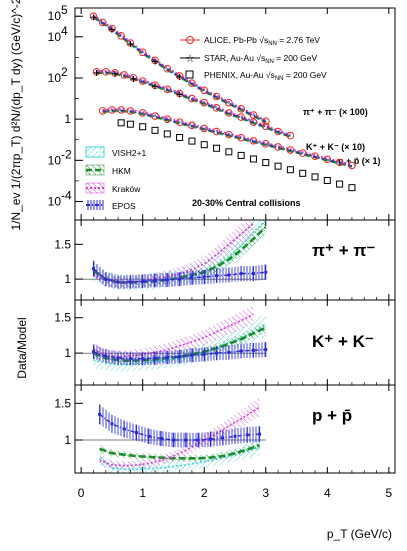 Image resolution: width=407 pixels, height=551 pixels. Describe the element at coordinates (179, 426) in the screenshot. I see `ratio-band-epos` at that location.